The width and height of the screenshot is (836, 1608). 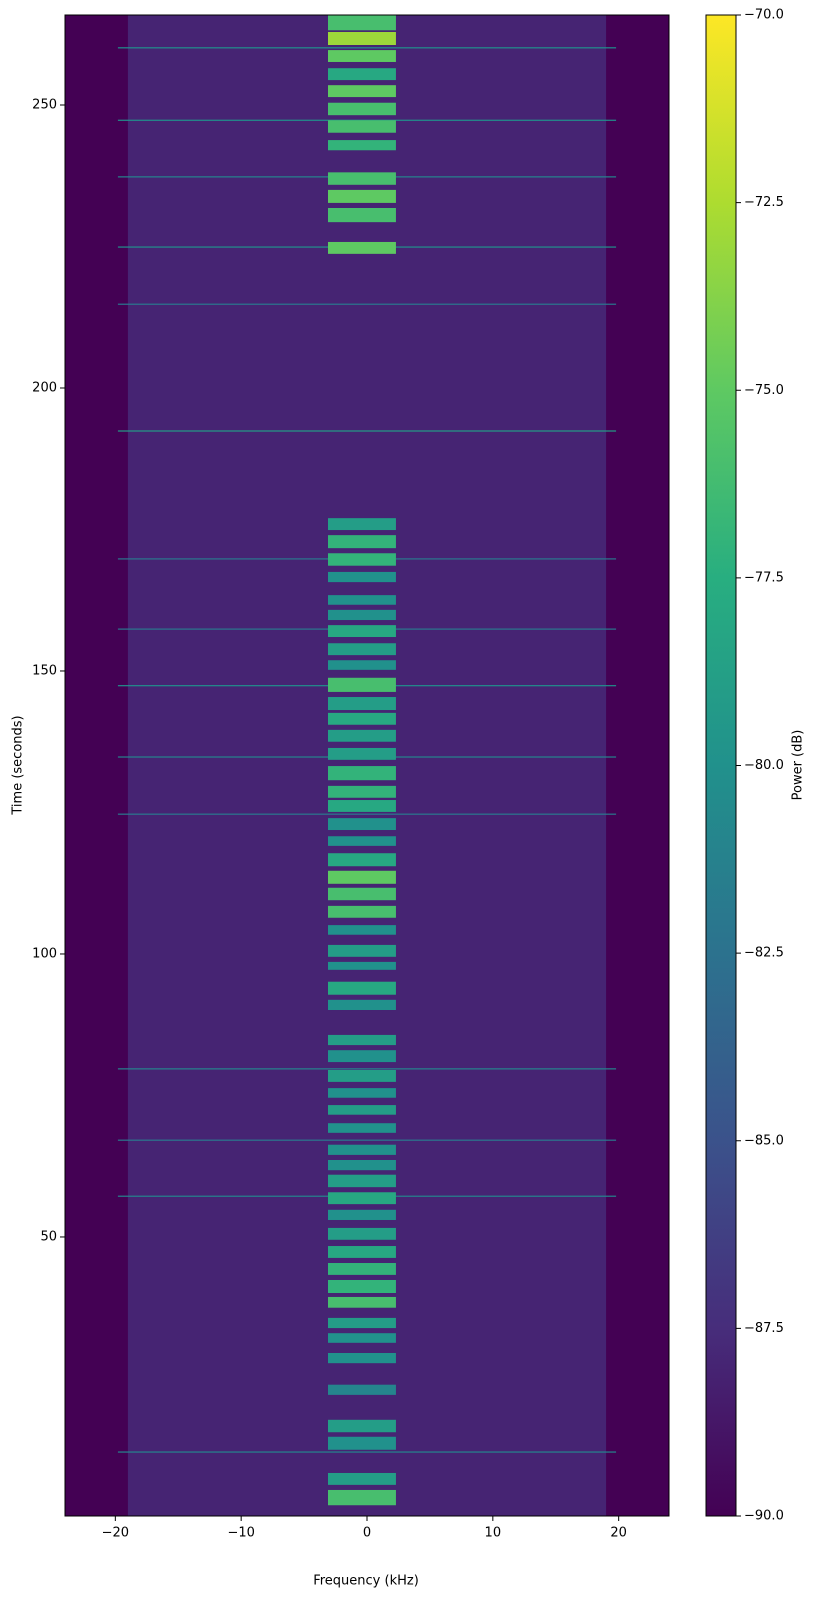 I want to click on y-tick-label: 150, so click(x=44, y=670).